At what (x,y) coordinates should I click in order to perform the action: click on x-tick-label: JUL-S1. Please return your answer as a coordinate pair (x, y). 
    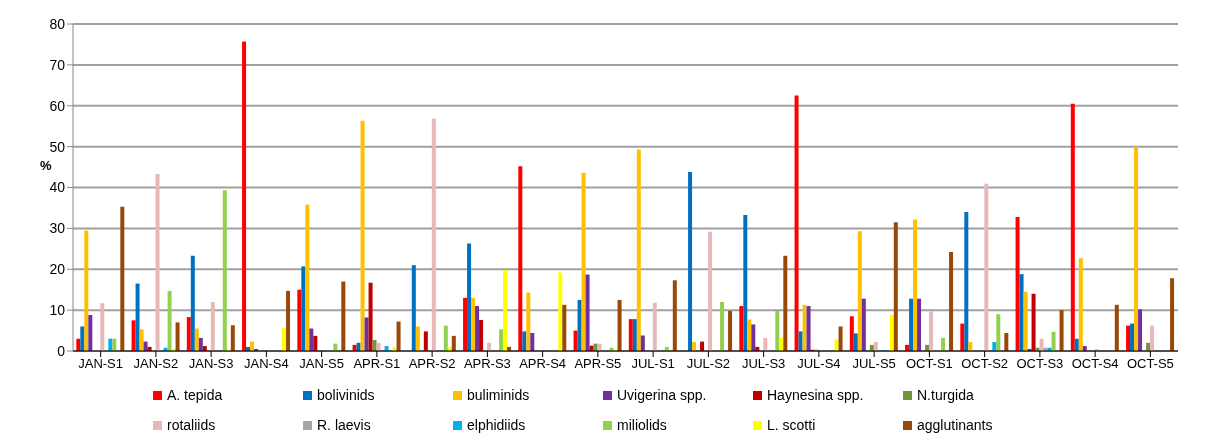
    Looking at the image, I should click on (653, 364).